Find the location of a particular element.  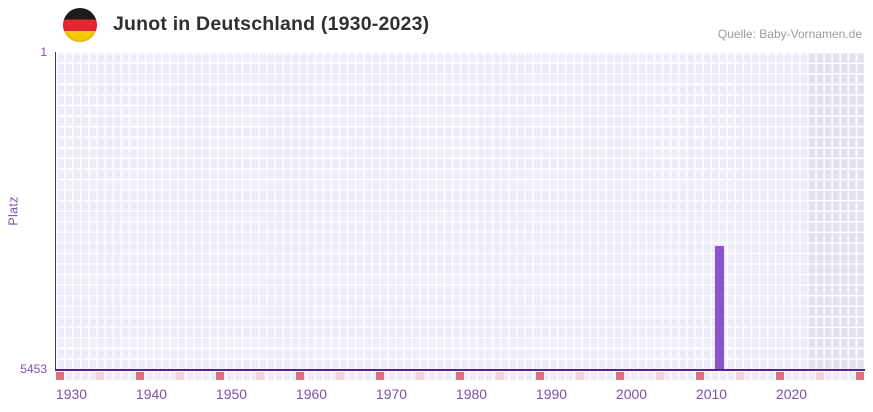

x-tick-label: 1990 is located at coordinates (551, 394).